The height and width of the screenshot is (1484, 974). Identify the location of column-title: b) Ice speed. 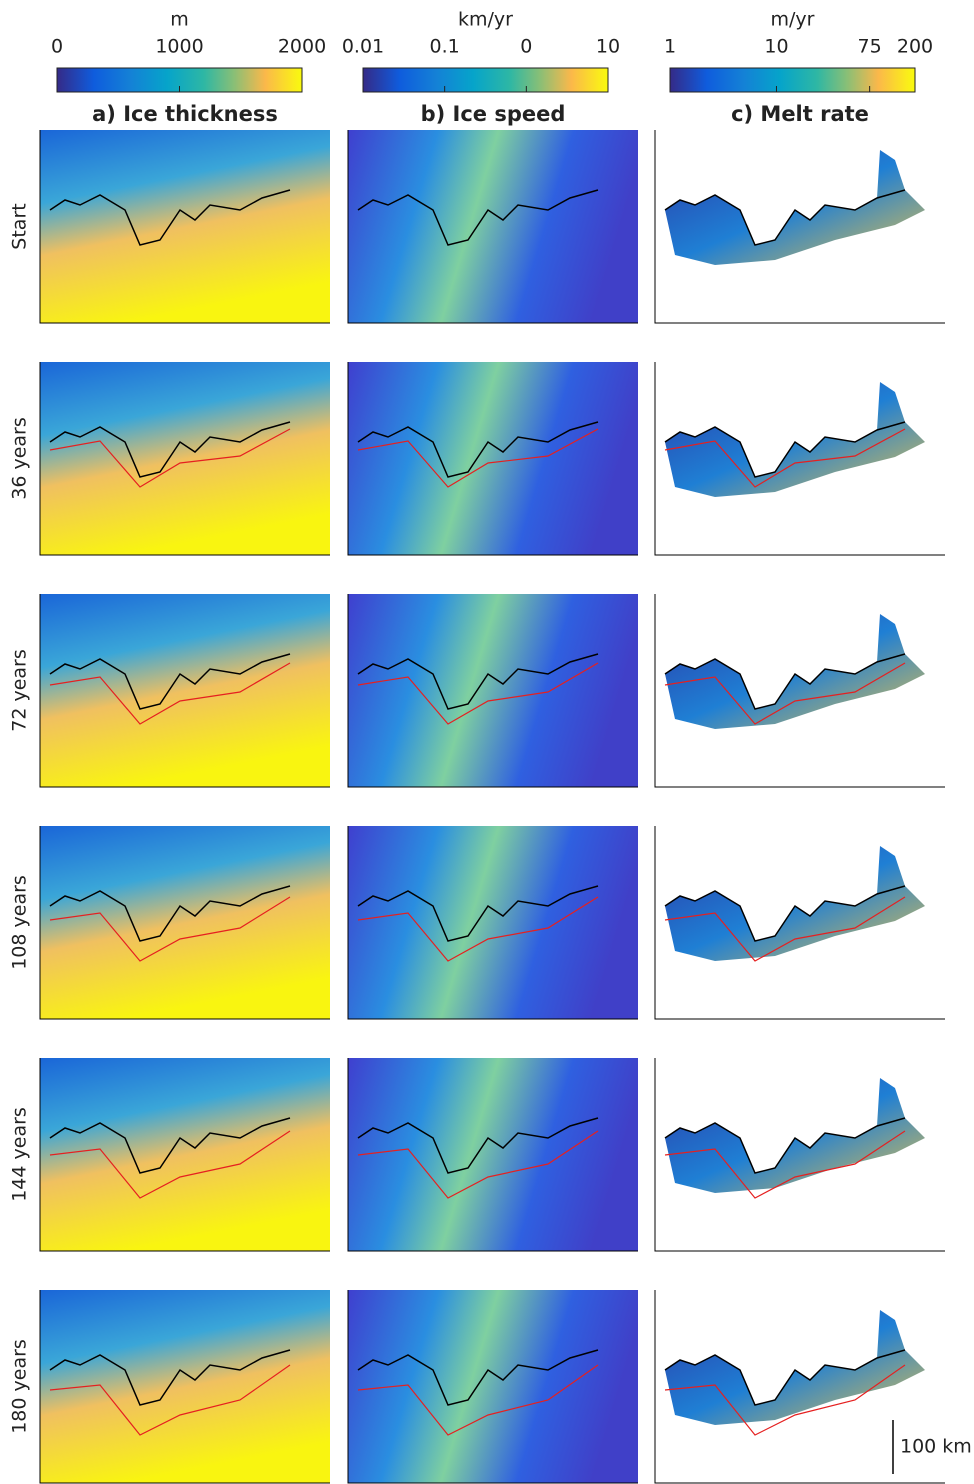
(493, 114).